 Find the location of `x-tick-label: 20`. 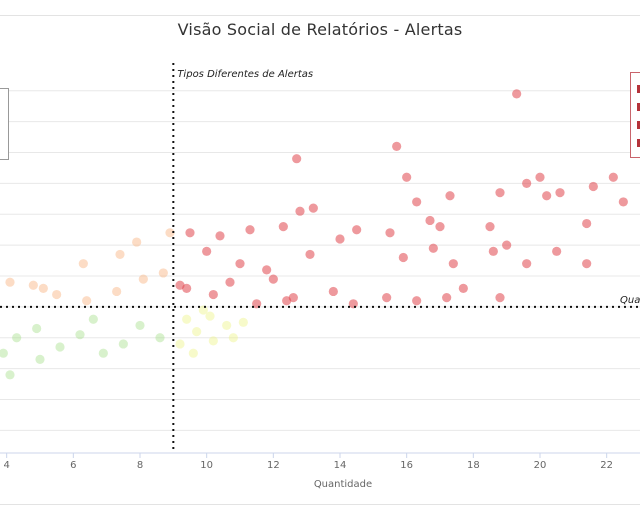

x-tick-label: 20 is located at coordinates (540, 465).